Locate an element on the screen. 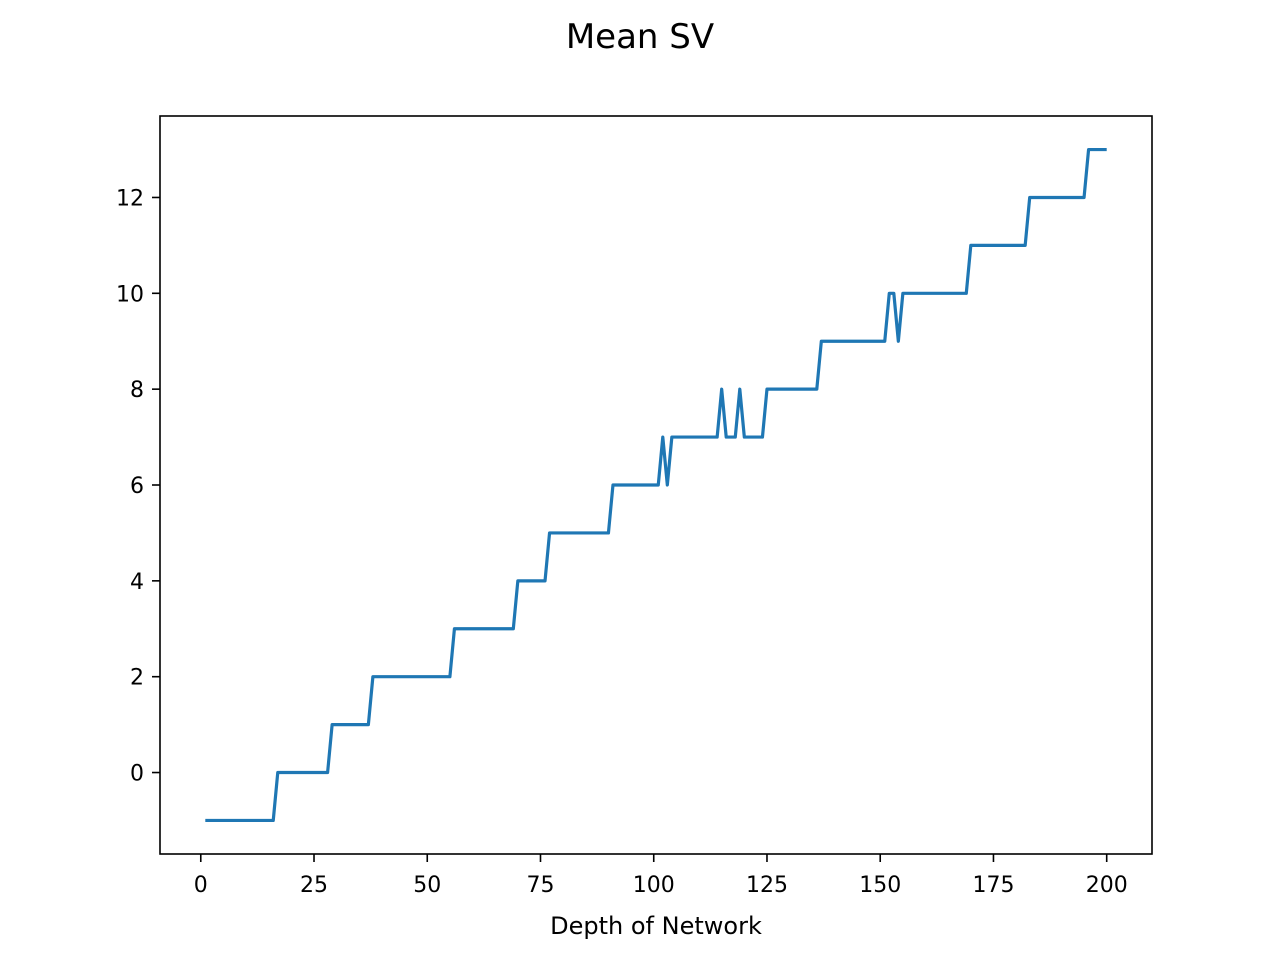 This screenshot has width=1280, height=960. y-axis: 0 2 4 6 8 10 12 is located at coordinates (138, 486).